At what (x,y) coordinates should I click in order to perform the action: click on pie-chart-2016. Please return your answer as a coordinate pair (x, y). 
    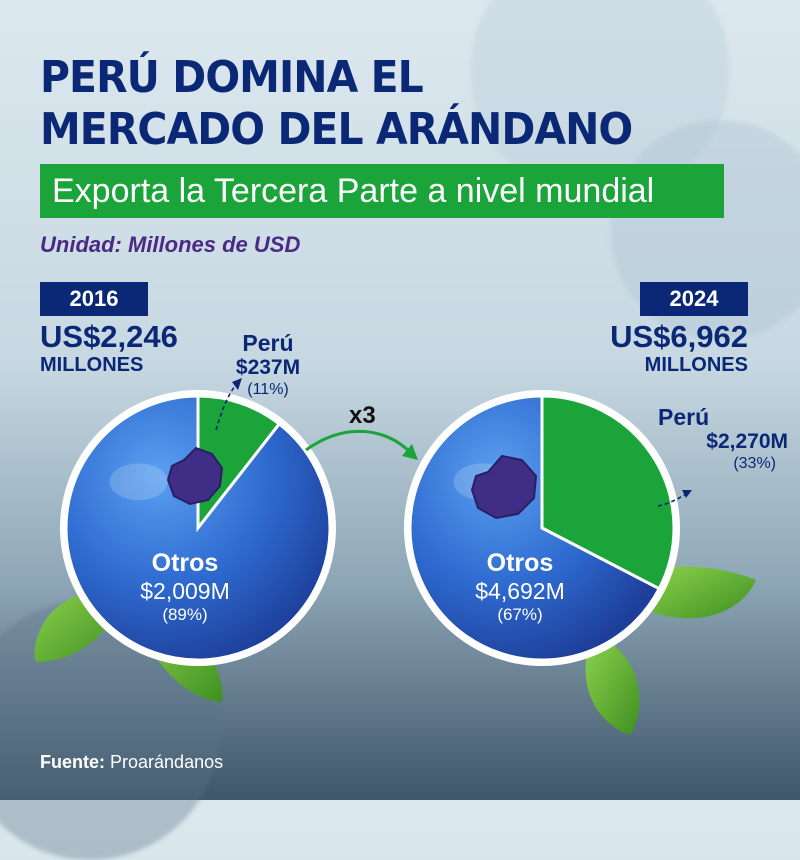
    Looking at the image, I should click on (198, 528).